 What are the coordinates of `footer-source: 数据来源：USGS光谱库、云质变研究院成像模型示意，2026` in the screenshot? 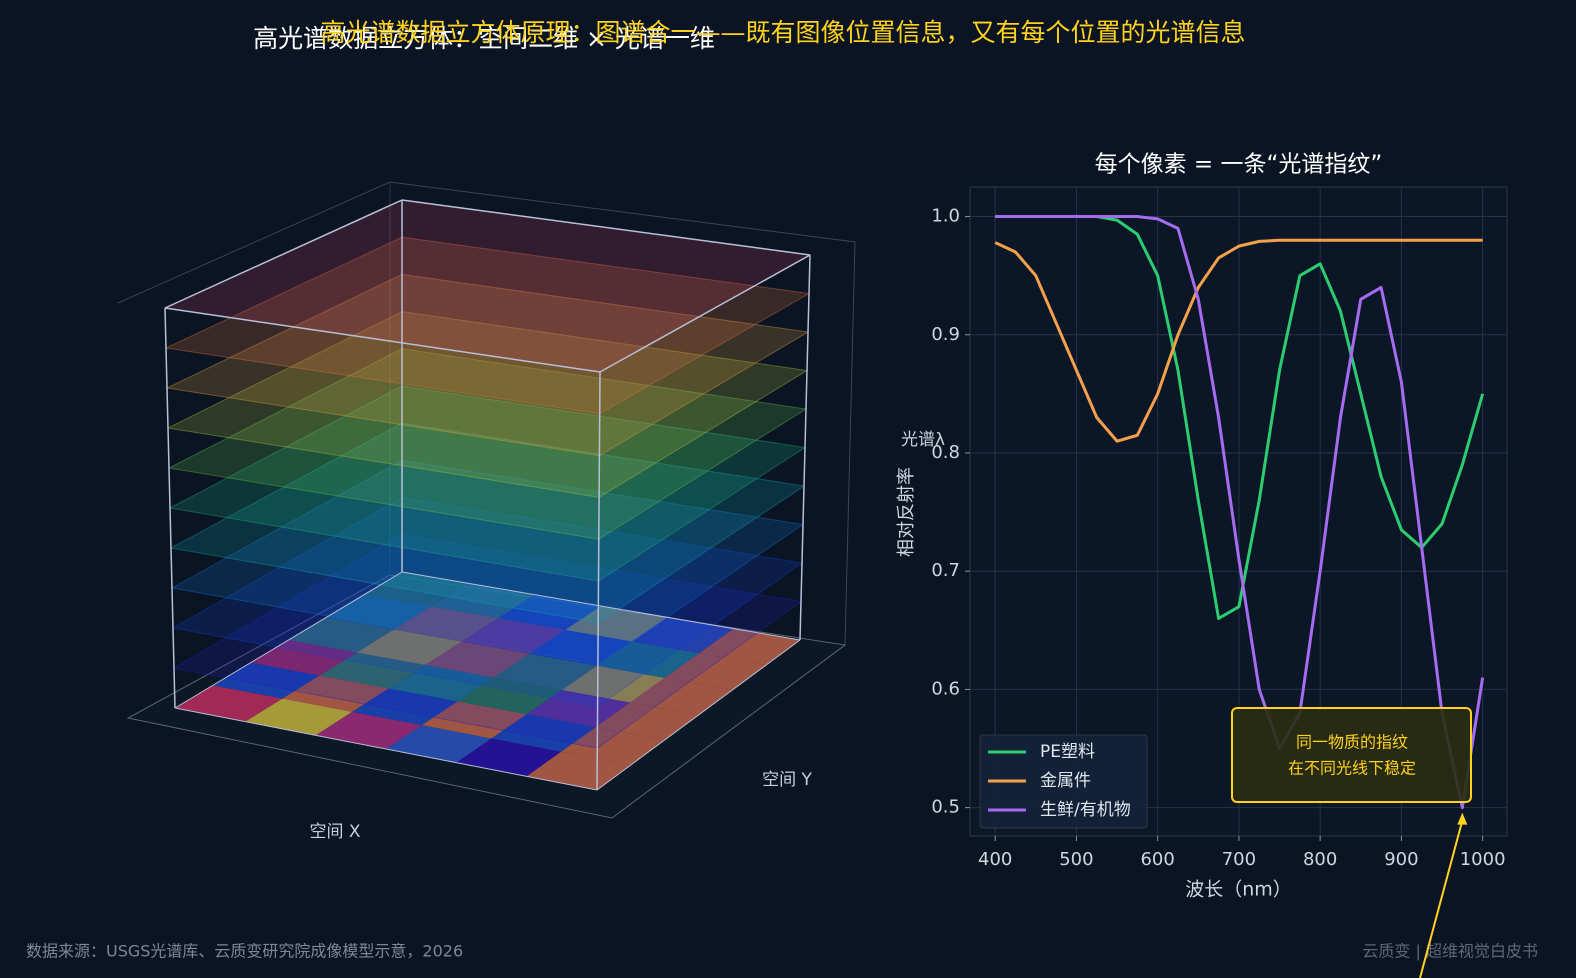 It's located at (244, 951).